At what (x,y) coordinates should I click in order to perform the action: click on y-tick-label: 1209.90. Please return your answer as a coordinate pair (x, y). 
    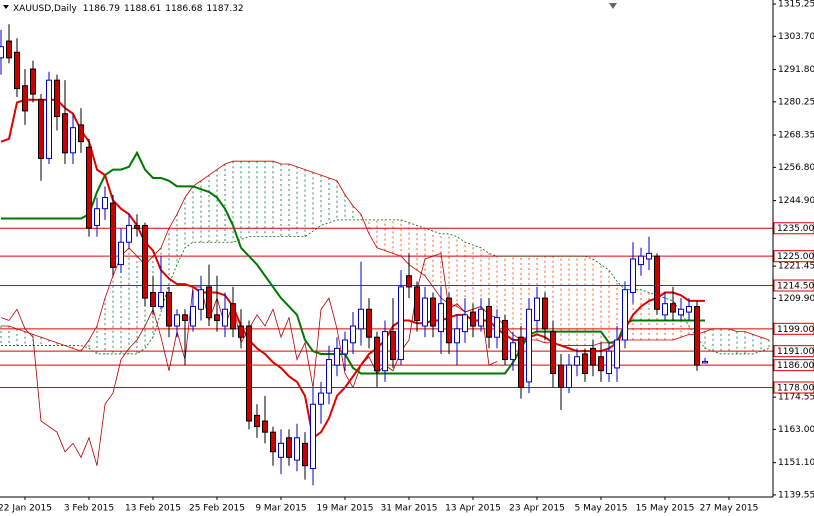
    Looking at the image, I should click on (796, 299).